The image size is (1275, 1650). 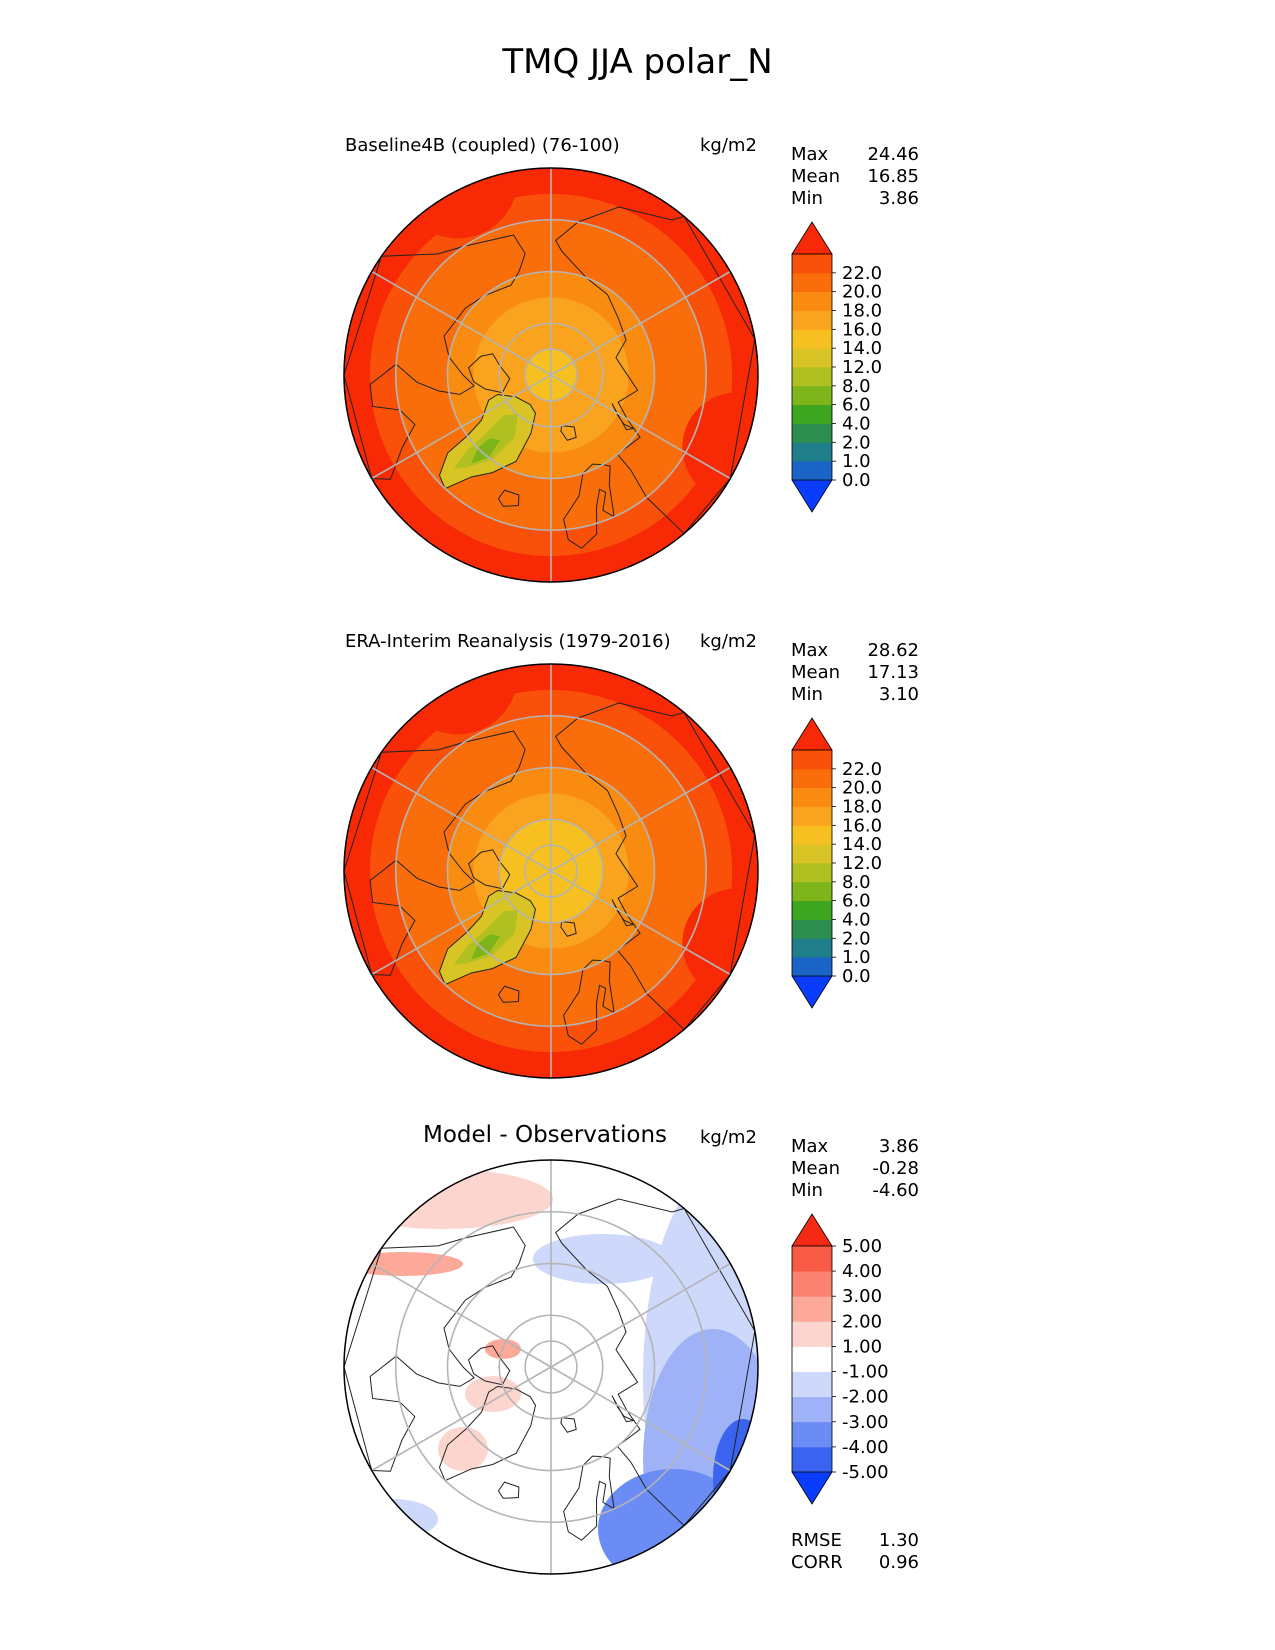 What do you see at coordinates (865, 1397) in the screenshot?
I see `colorbar-tick-label: -2.00` at bounding box center [865, 1397].